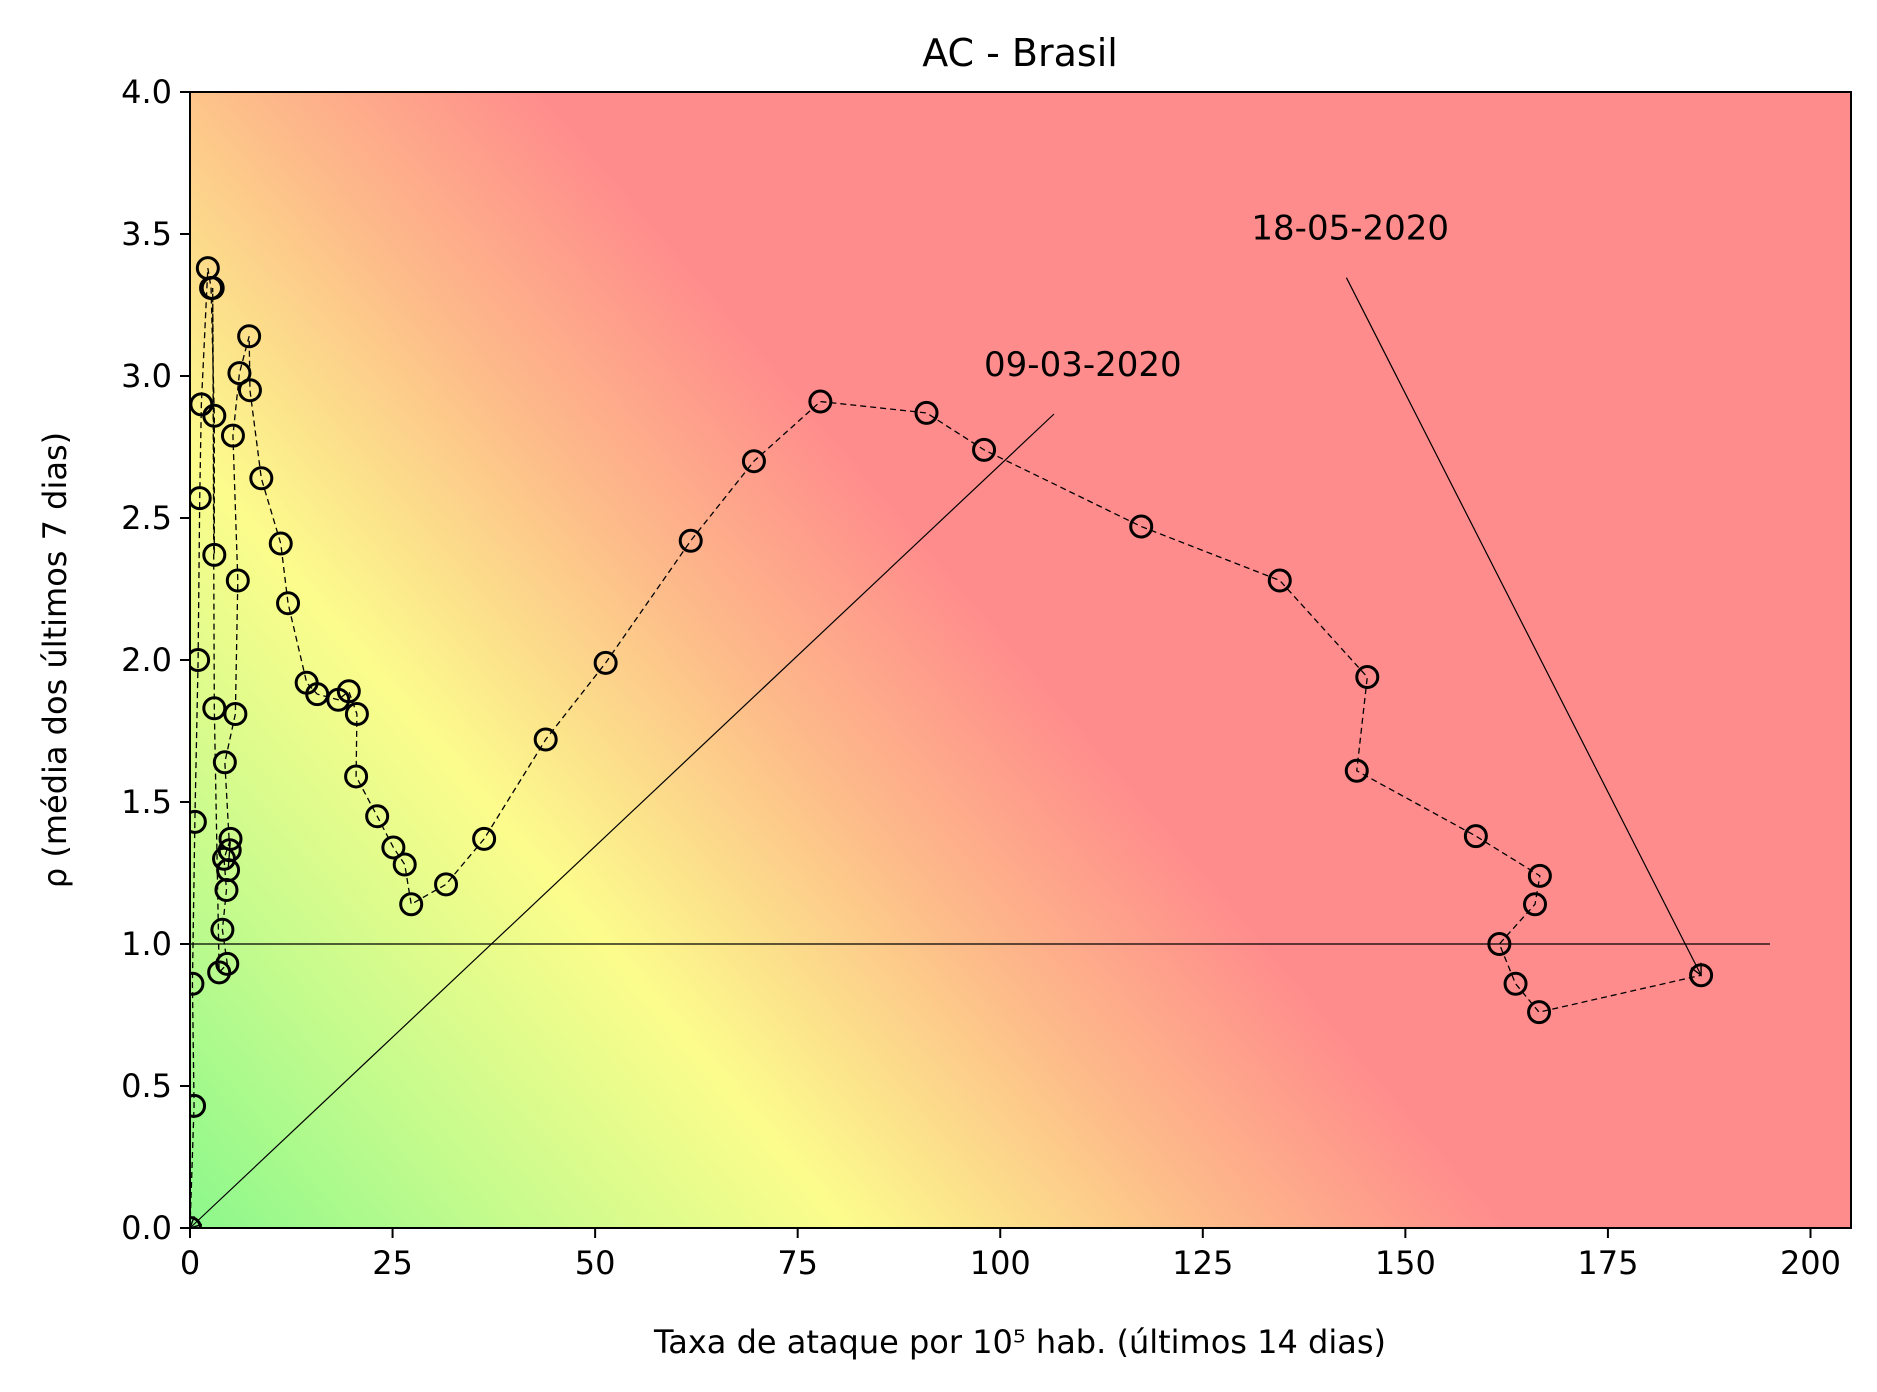 The height and width of the screenshot is (1392, 1877). Describe the element at coordinates (1810, 1263) in the screenshot. I see `x-tick-label: 200` at that location.